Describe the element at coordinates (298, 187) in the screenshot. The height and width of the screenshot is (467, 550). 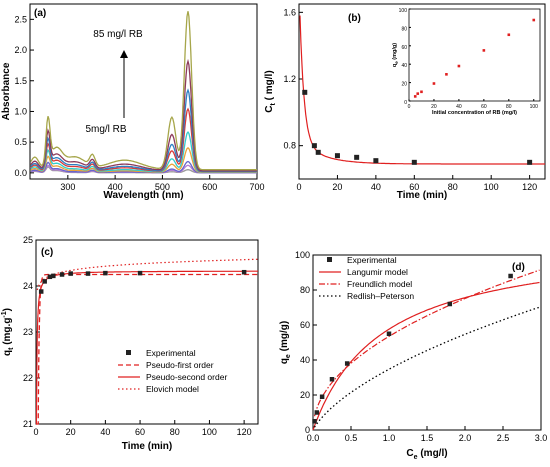
I see `panel-b-xtick-label: 0` at that location.